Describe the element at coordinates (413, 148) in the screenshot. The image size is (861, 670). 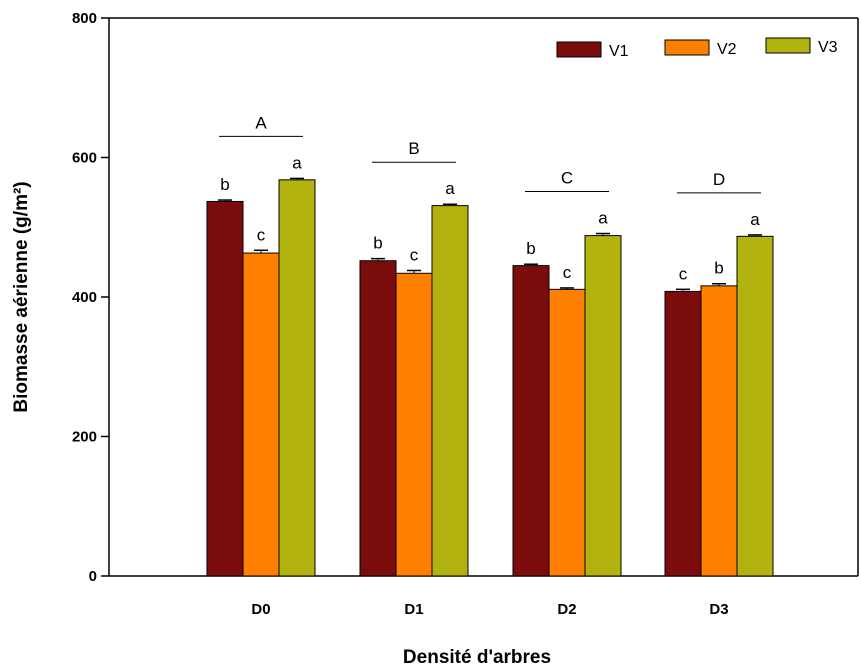
I see `group-letter: B` at that location.